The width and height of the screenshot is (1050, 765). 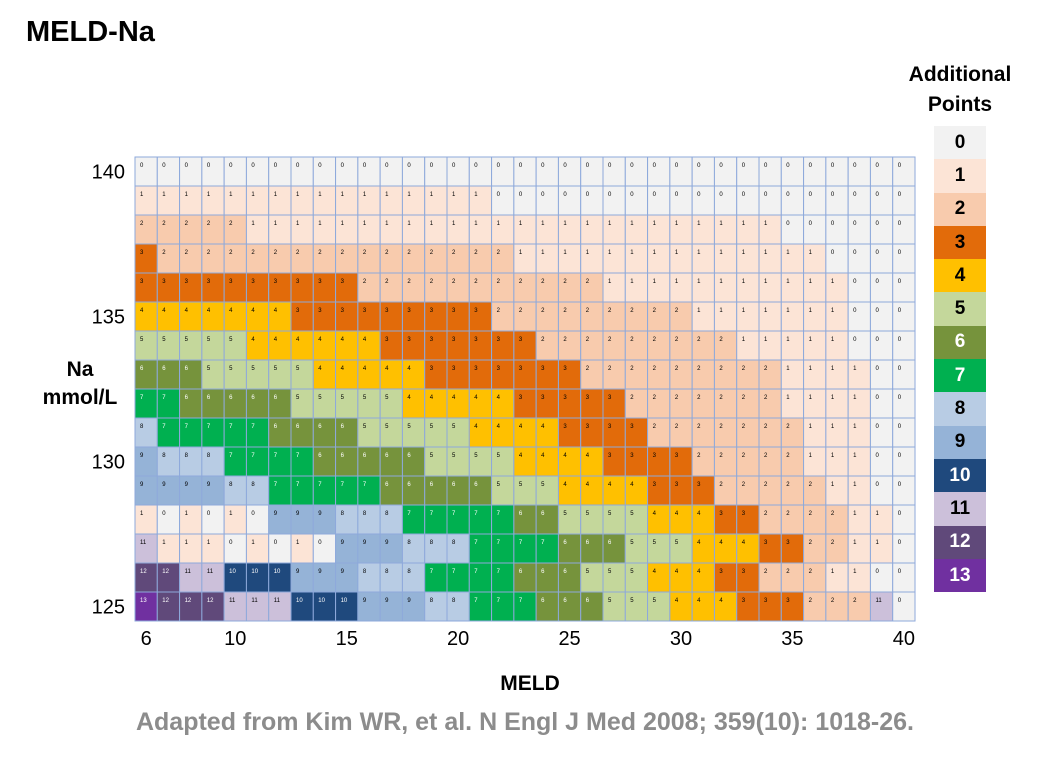 I want to click on y-tick-label: 140, so click(x=108, y=173).